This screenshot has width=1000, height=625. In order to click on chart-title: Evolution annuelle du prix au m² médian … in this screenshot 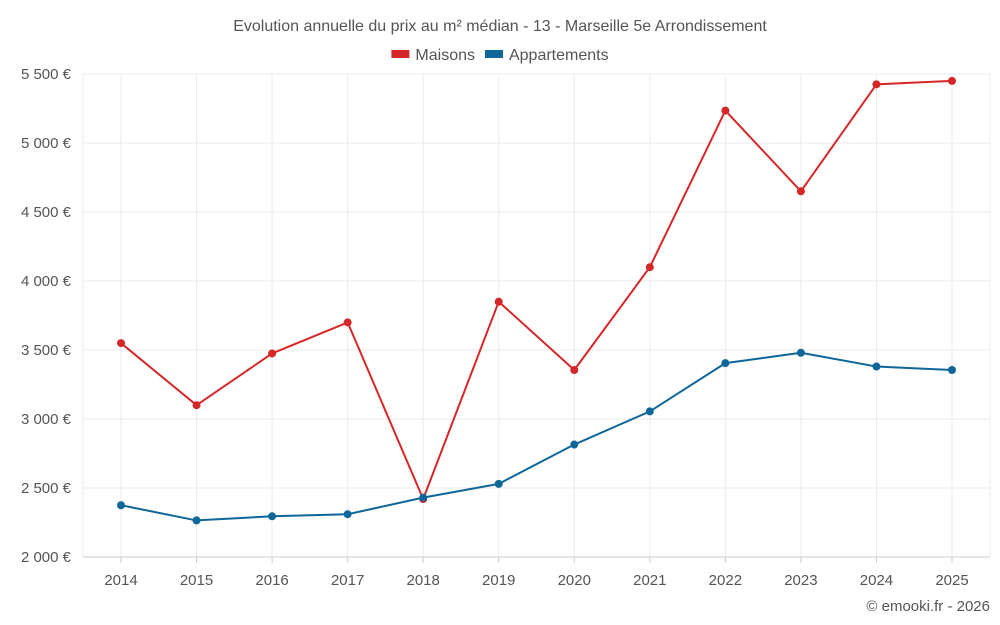, I will do `click(500, 26)`.